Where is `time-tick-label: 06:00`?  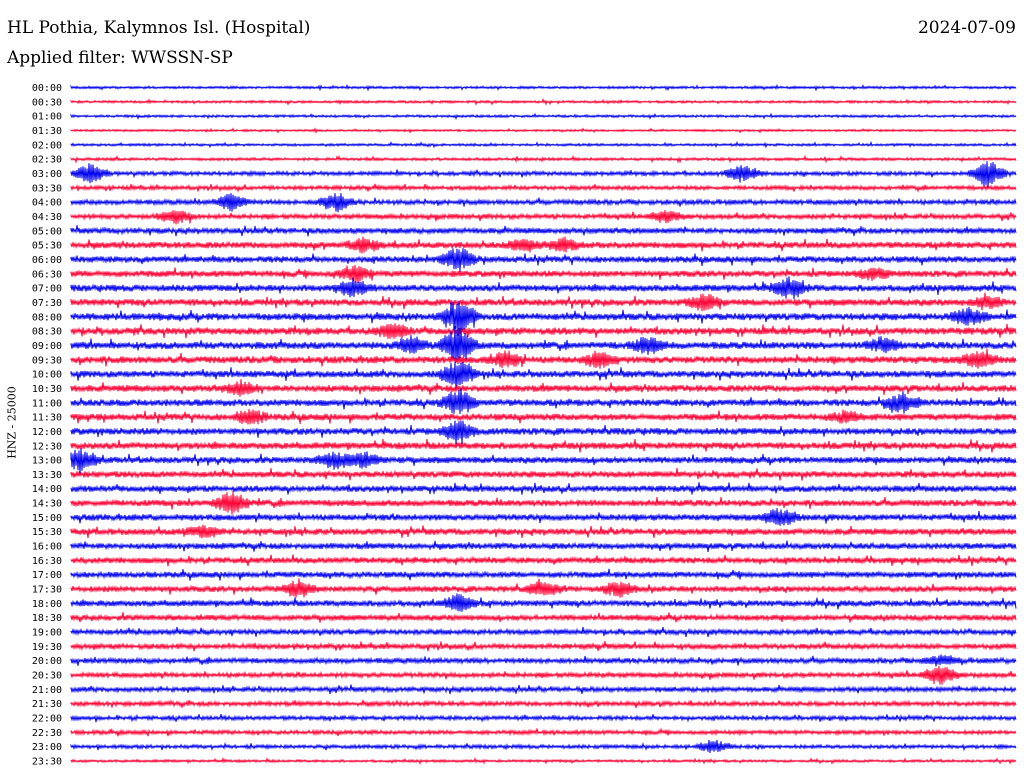
time-tick-label: 06:00 is located at coordinates (47, 260).